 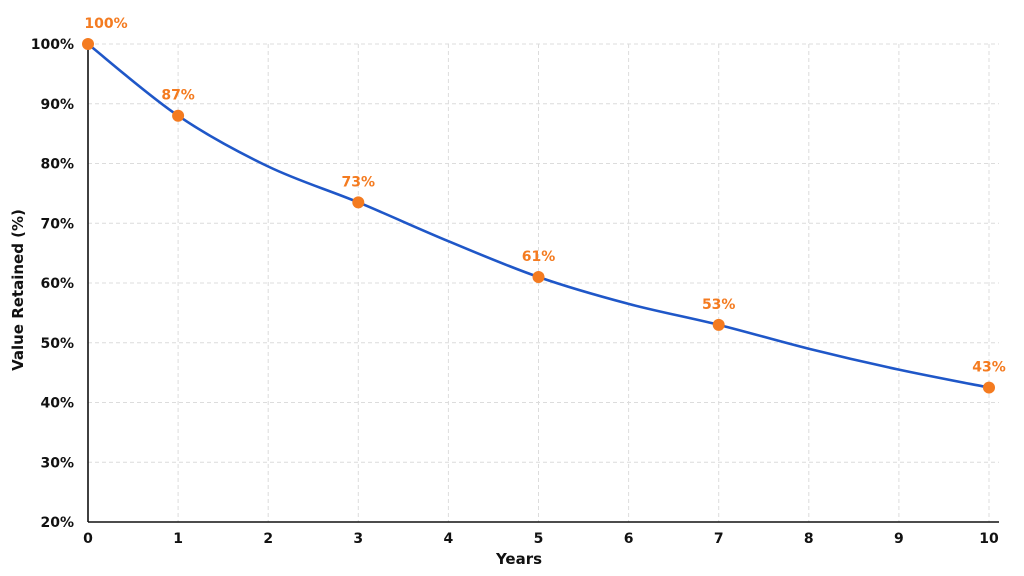 I want to click on x-tick-label: 5, so click(x=539, y=539).